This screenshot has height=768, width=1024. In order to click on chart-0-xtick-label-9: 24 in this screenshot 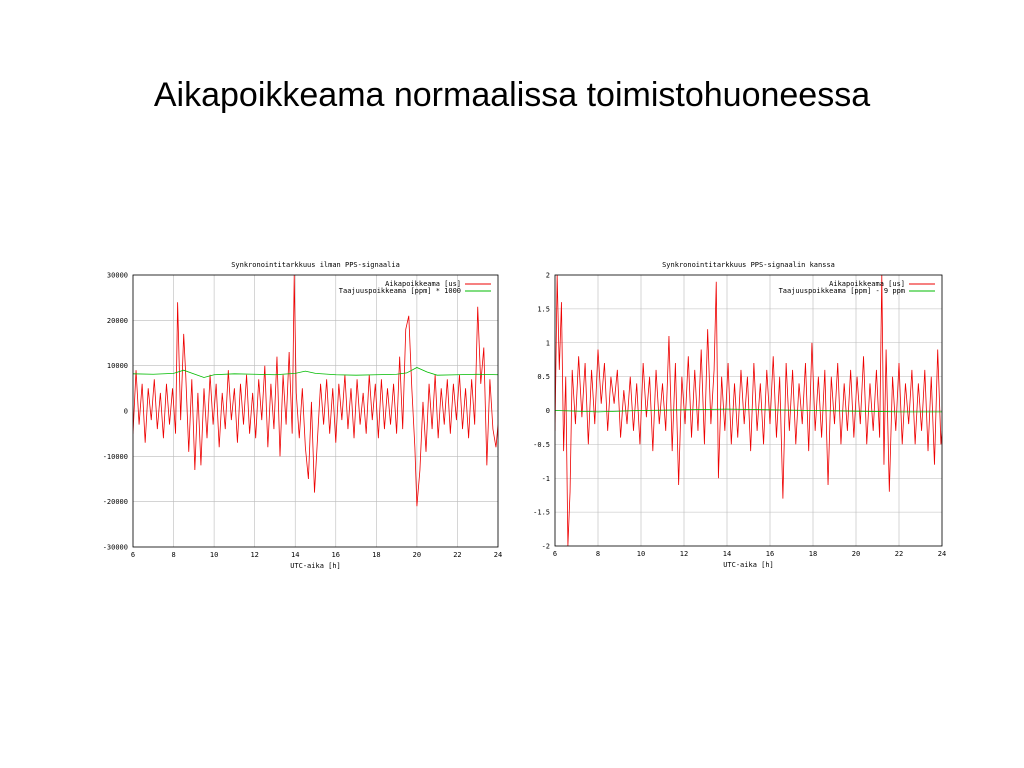, I will do `click(498, 555)`.